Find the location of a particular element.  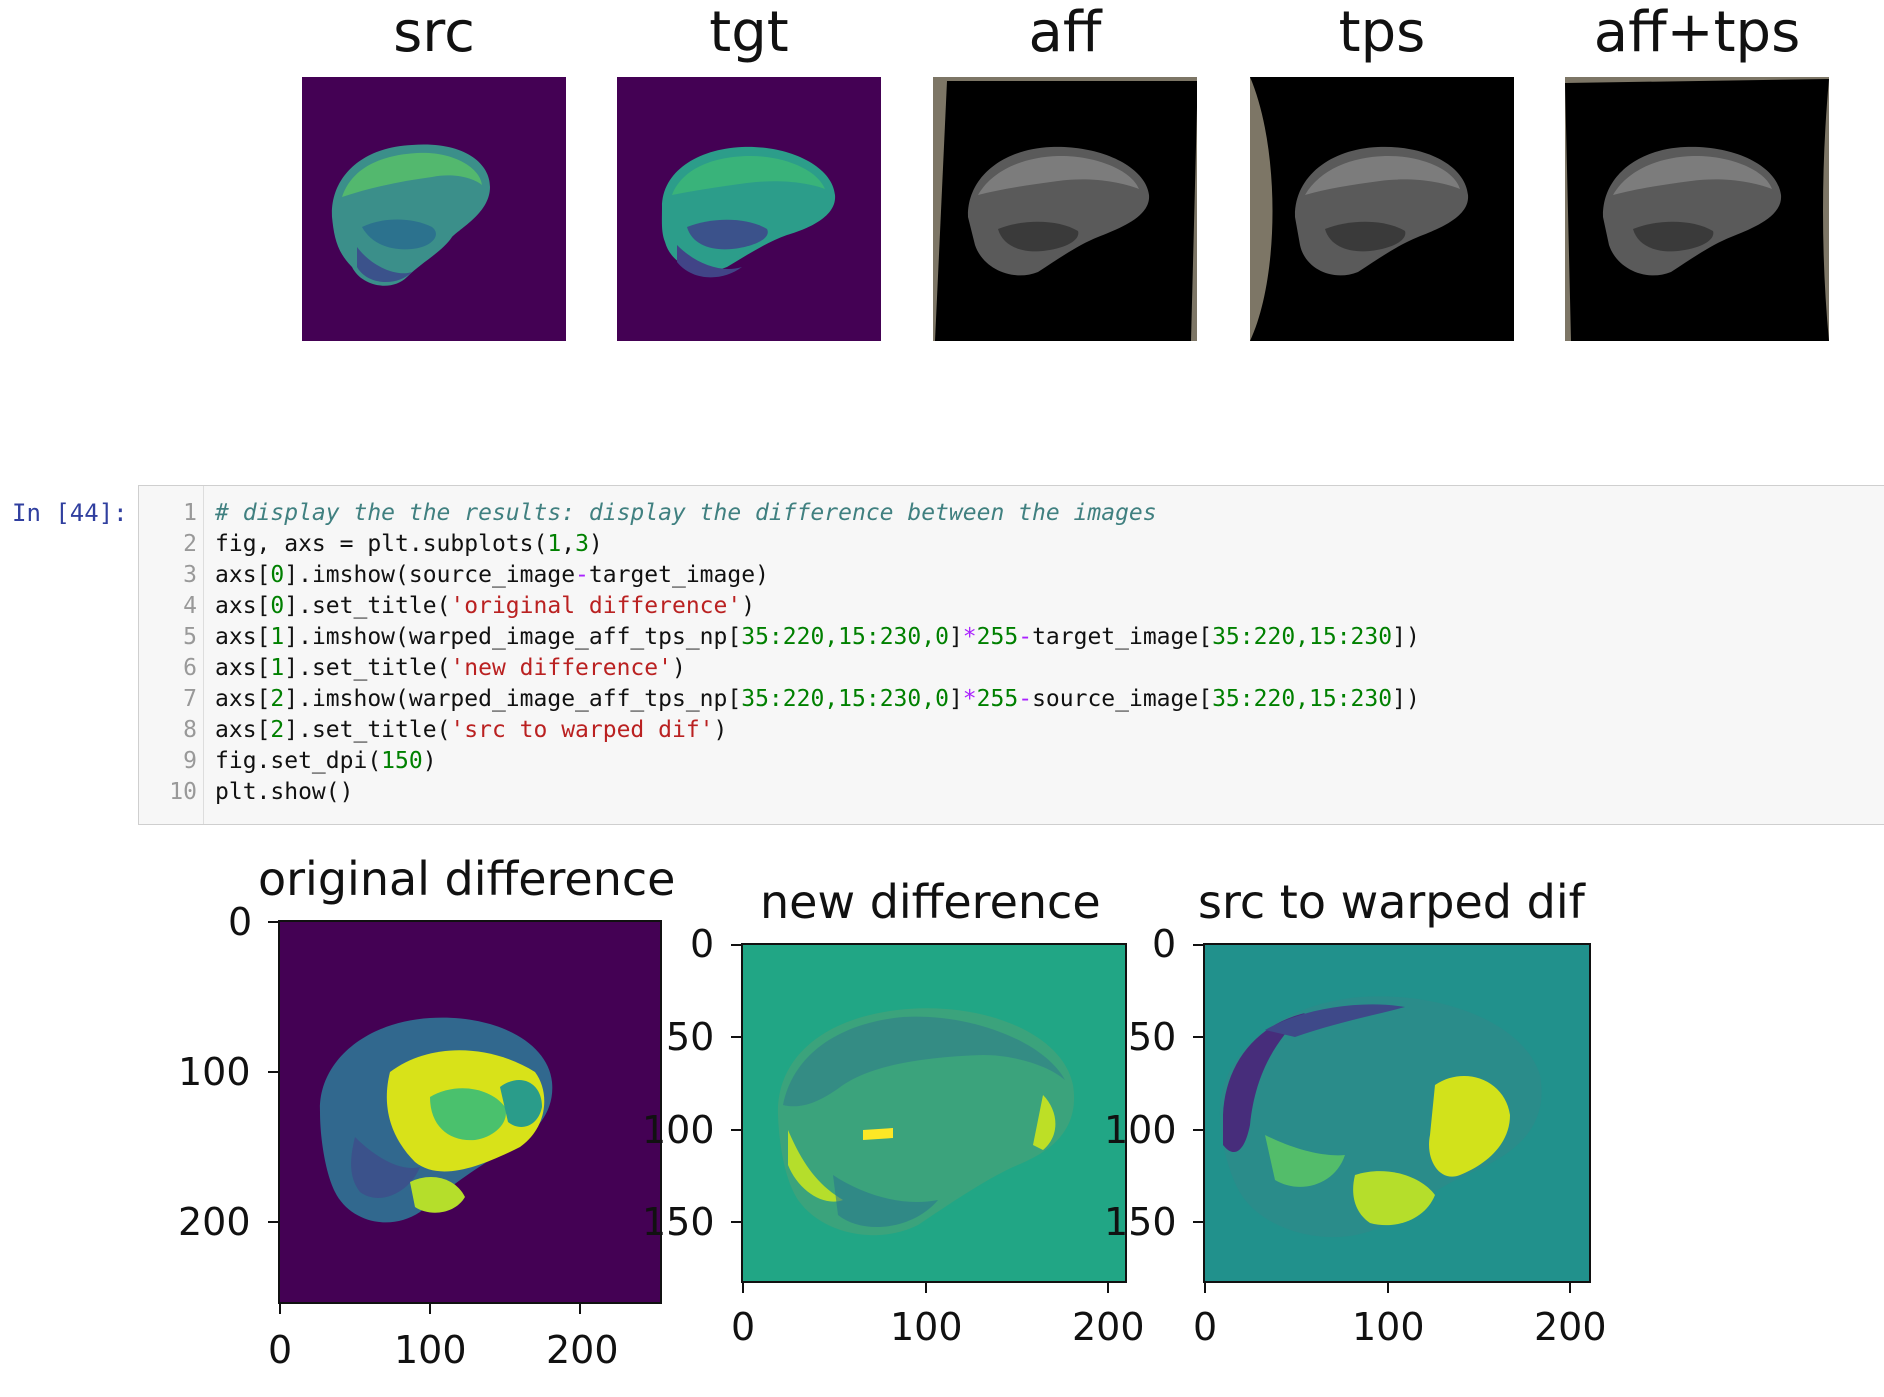

panel-title-tgt: tgt is located at coordinates (749, 32).